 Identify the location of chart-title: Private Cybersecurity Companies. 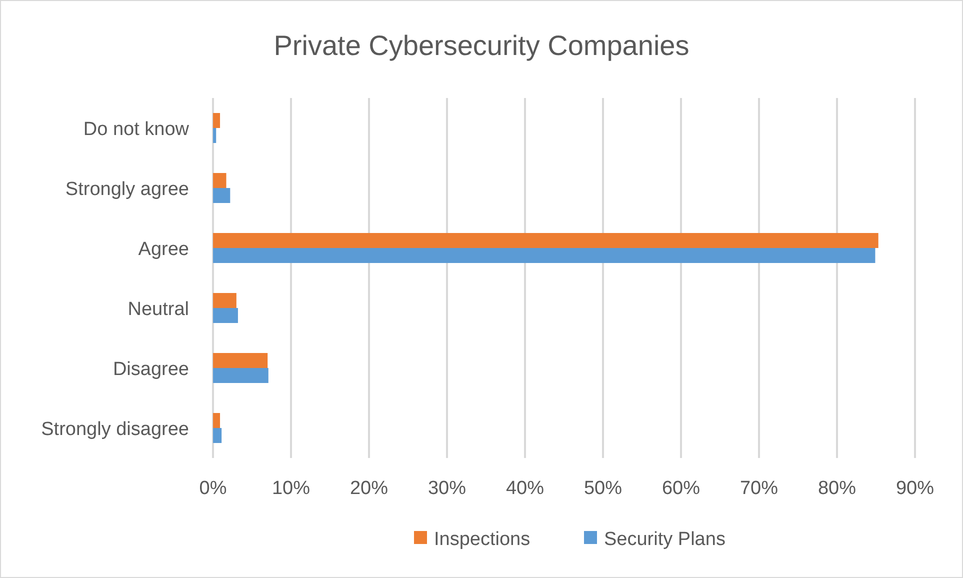
(482, 45).